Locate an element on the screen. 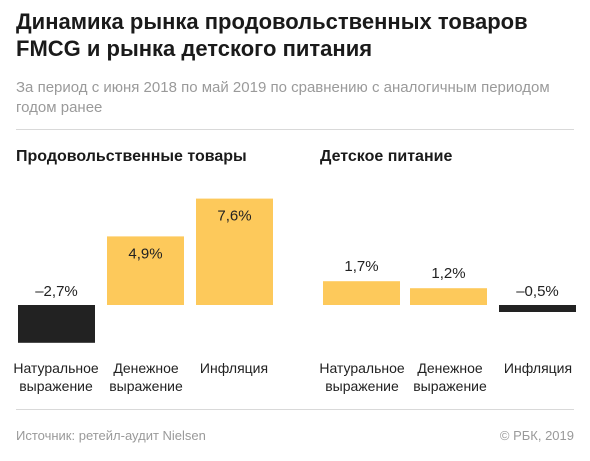 The width and height of the screenshot is (590, 461). value-label-0-2: 7,6% is located at coordinates (234, 216).